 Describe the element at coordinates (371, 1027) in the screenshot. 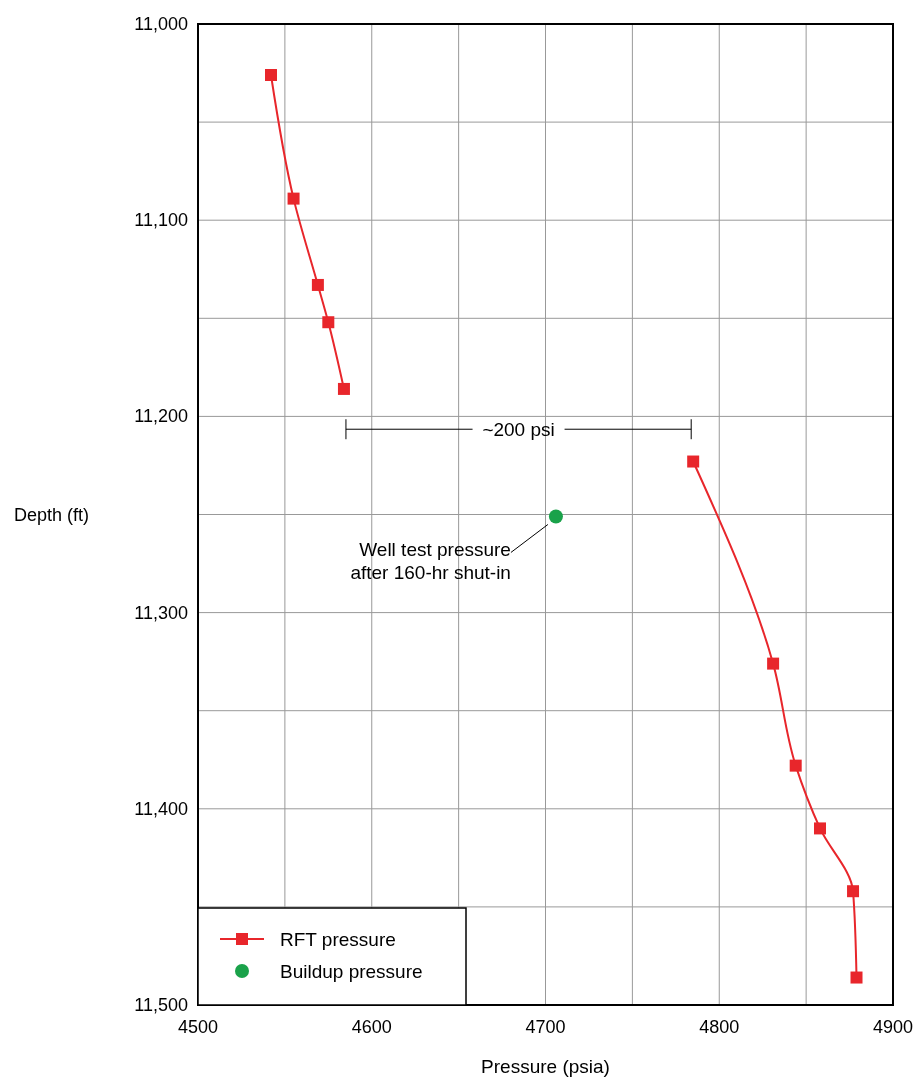

I see `x-tick-label: 4600` at that location.